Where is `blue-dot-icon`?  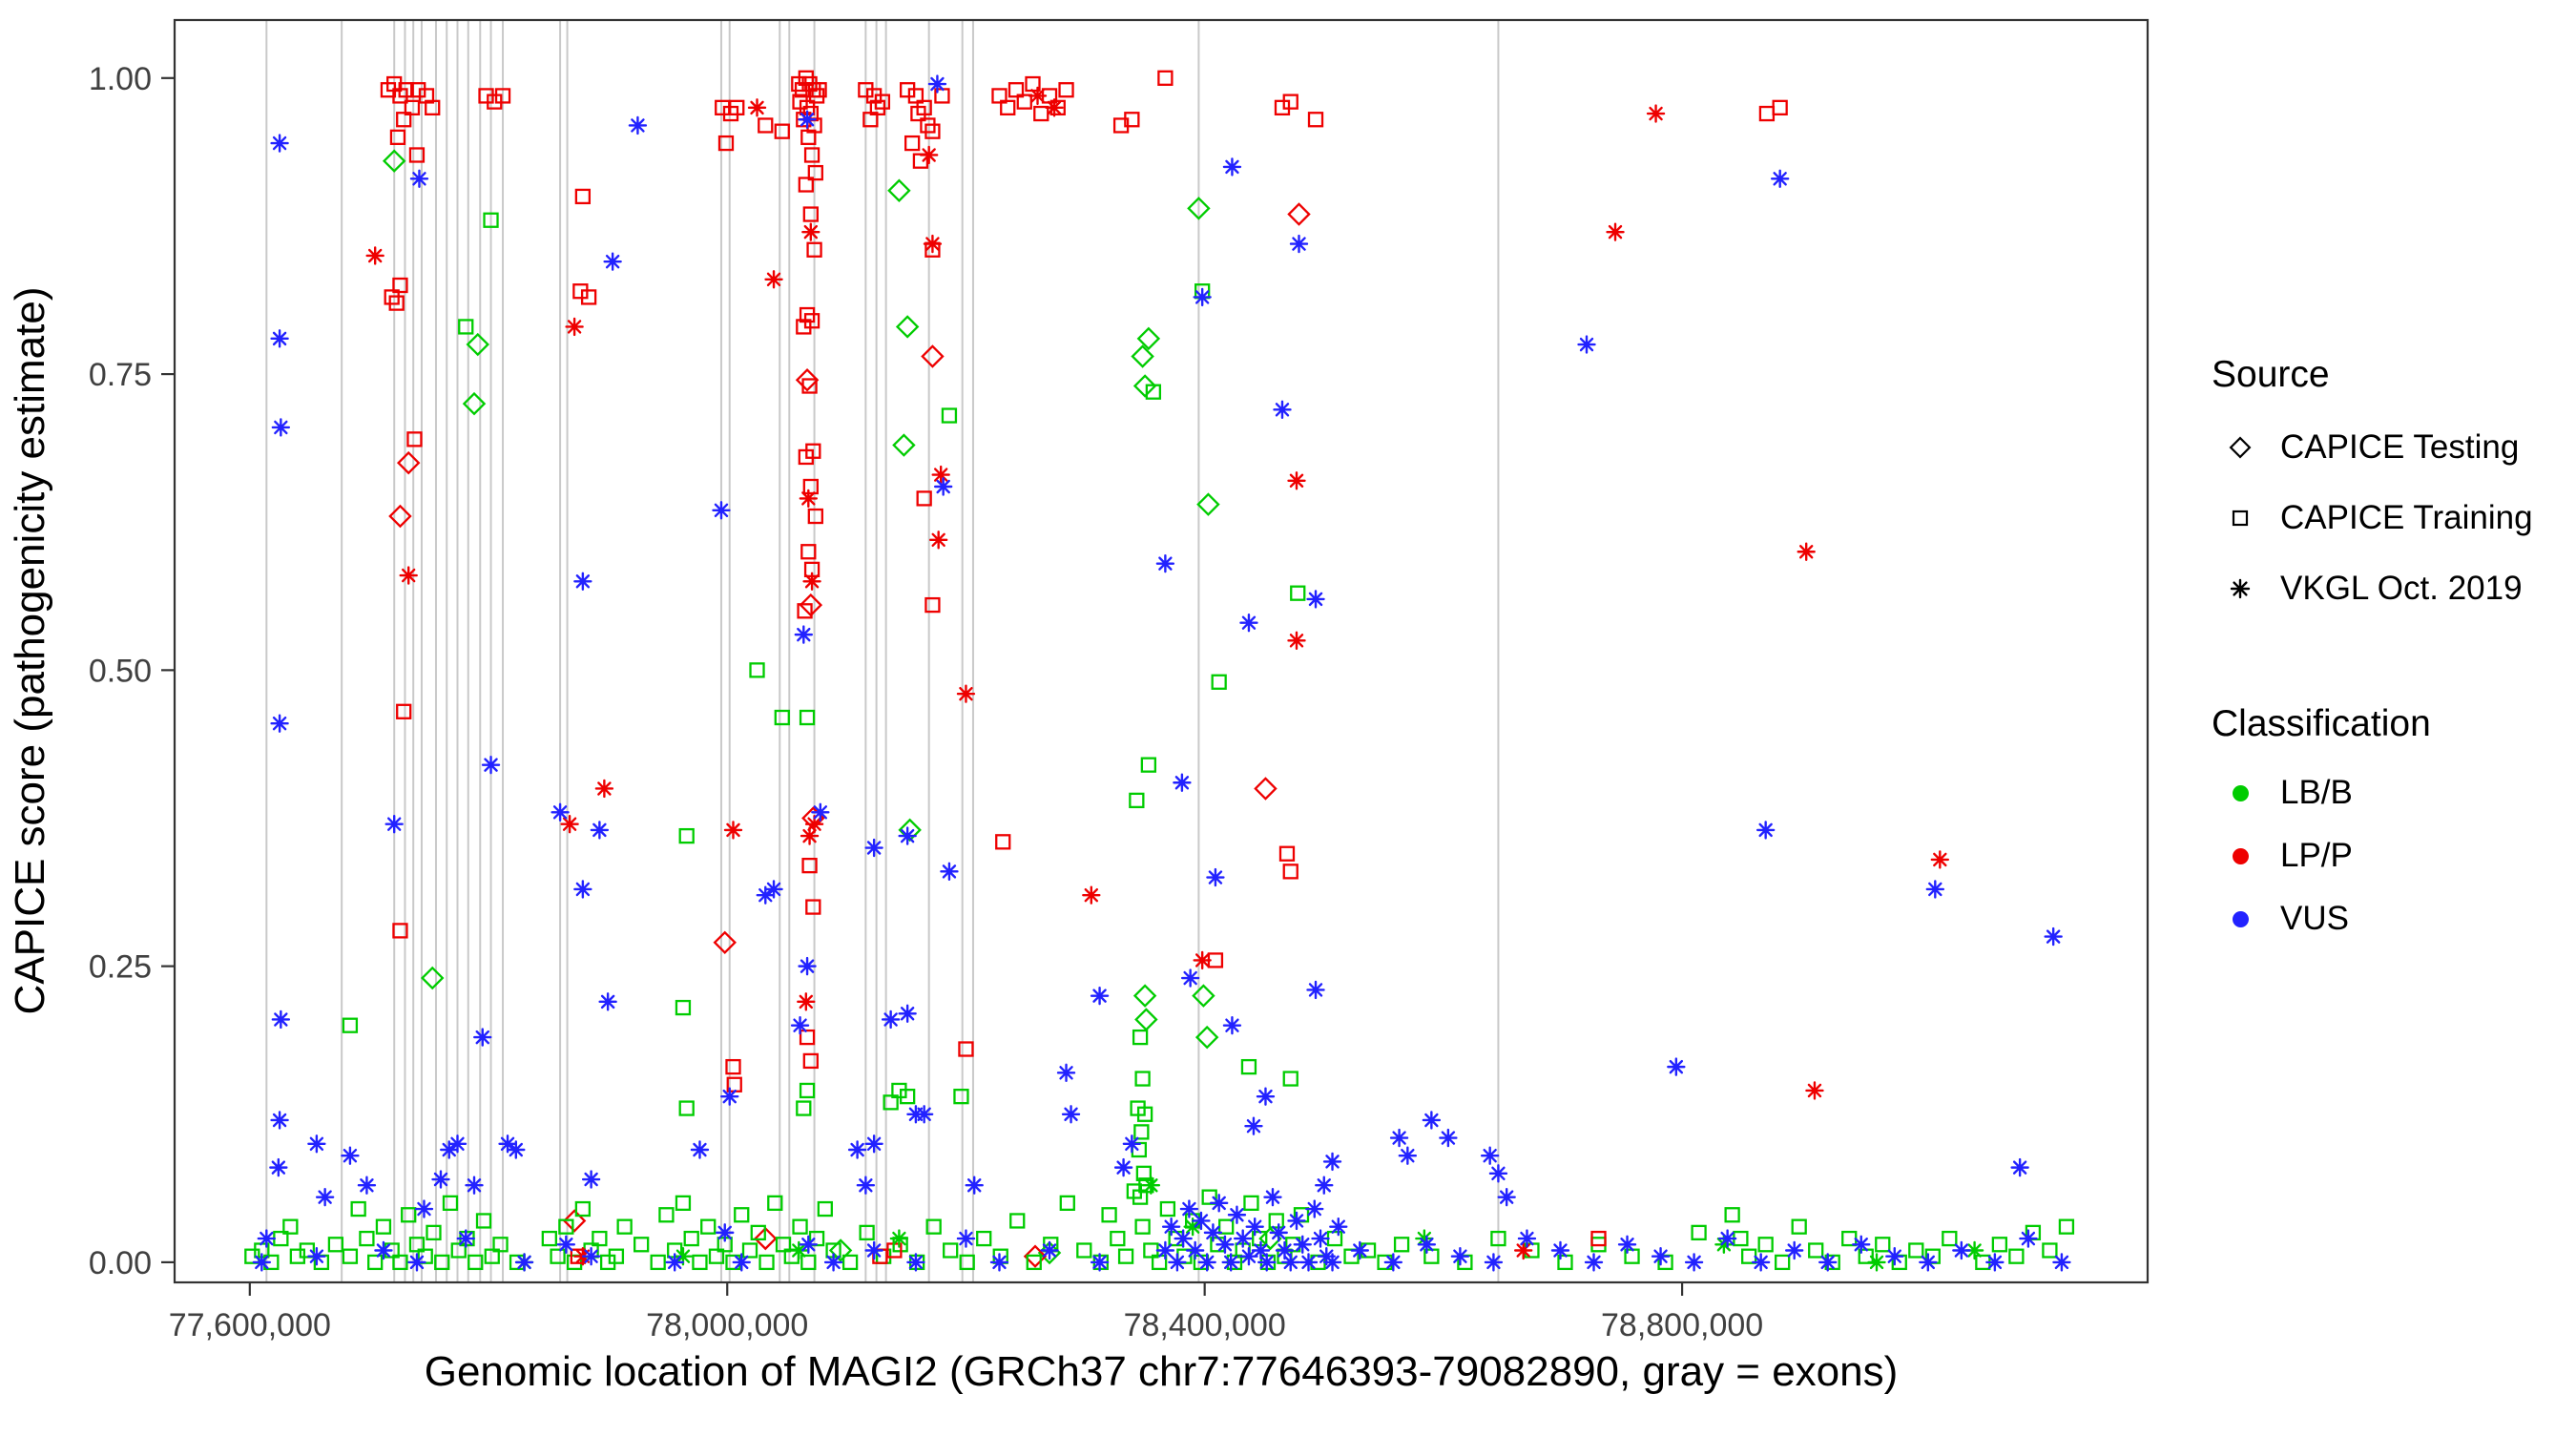
blue-dot-icon is located at coordinates (2240, 918).